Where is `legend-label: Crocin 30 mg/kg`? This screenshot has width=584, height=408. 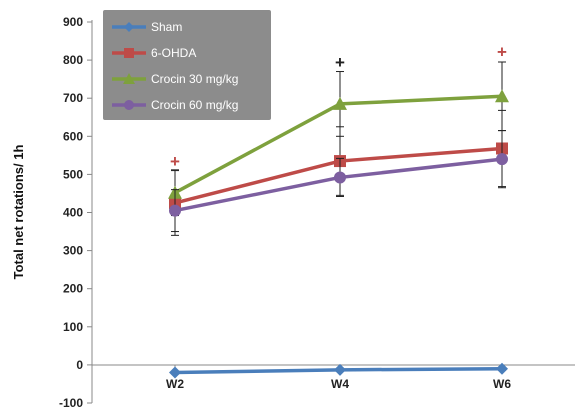 legend-label: Crocin 30 mg/kg is located at coordinates (194, 79).